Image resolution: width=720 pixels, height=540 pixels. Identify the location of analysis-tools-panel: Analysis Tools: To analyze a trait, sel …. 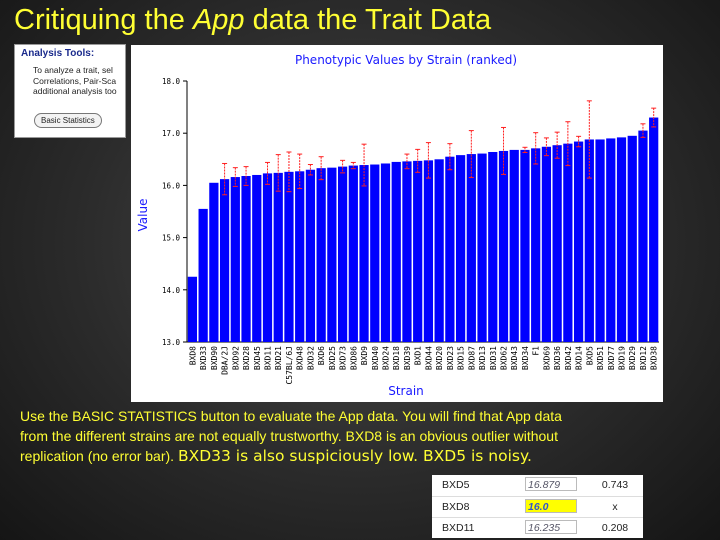
(70, 91).